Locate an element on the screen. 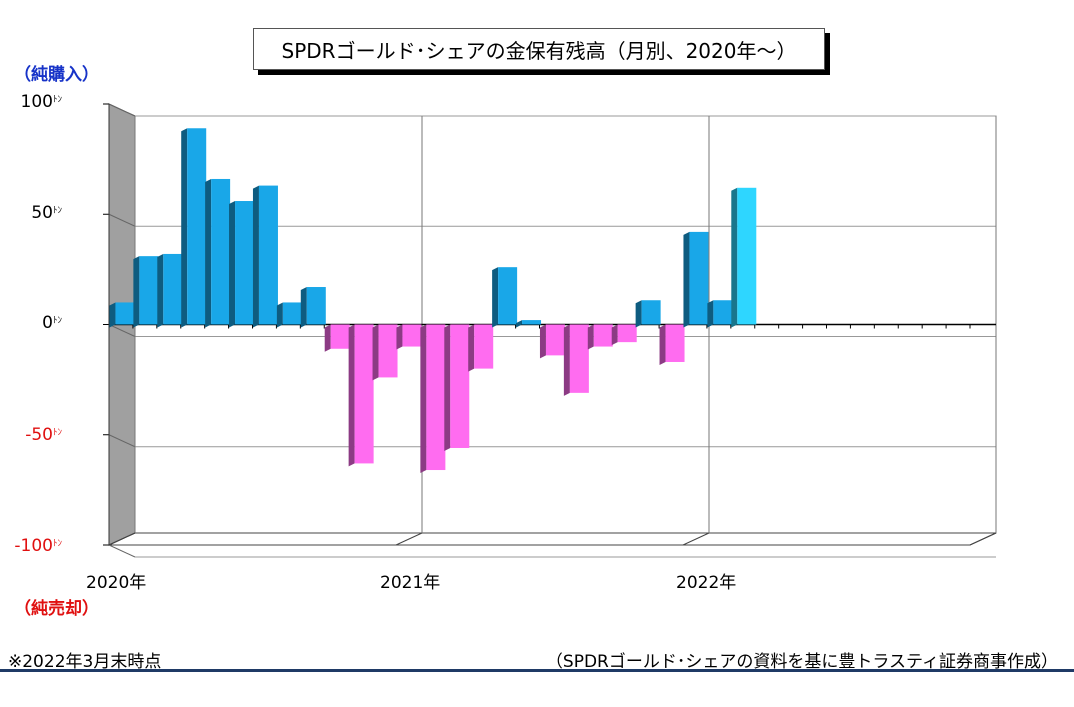 This screenshot has width=1074, height=707. ylabel-net-sale: （純売却） is located at coordinates (56, 609).